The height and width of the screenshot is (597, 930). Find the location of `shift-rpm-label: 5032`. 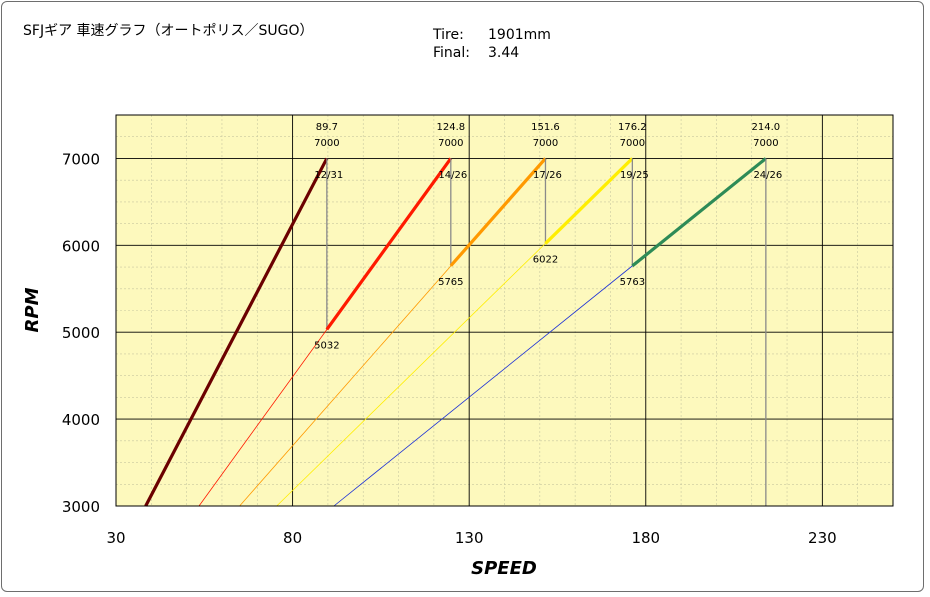

shift-rpm-label: 5032 is located at coordinates (326, 345).